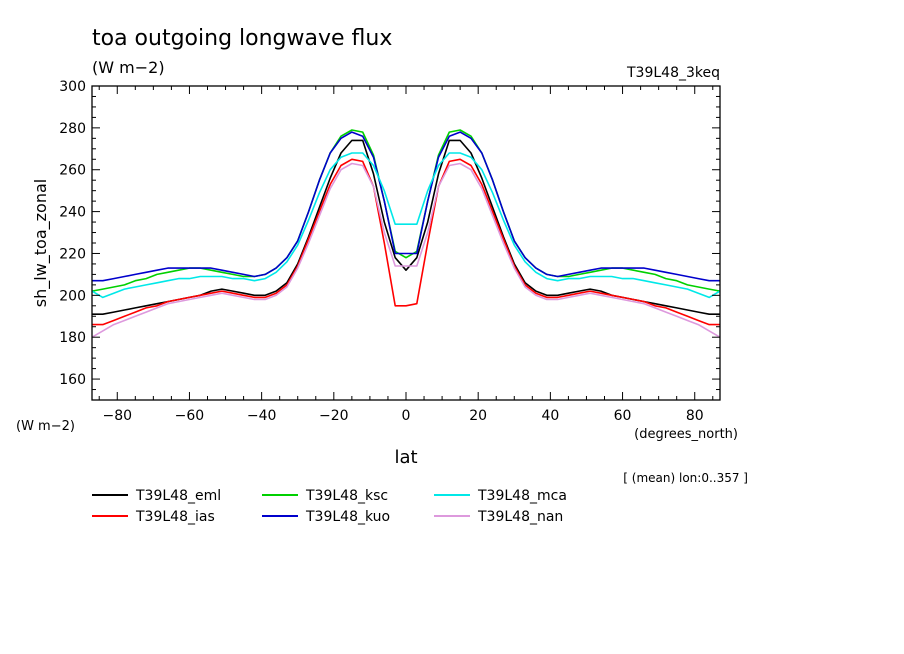  Describe the element at coordinates (478, 416) in the screenshot. I see `x-tick-label: 20` at that location.